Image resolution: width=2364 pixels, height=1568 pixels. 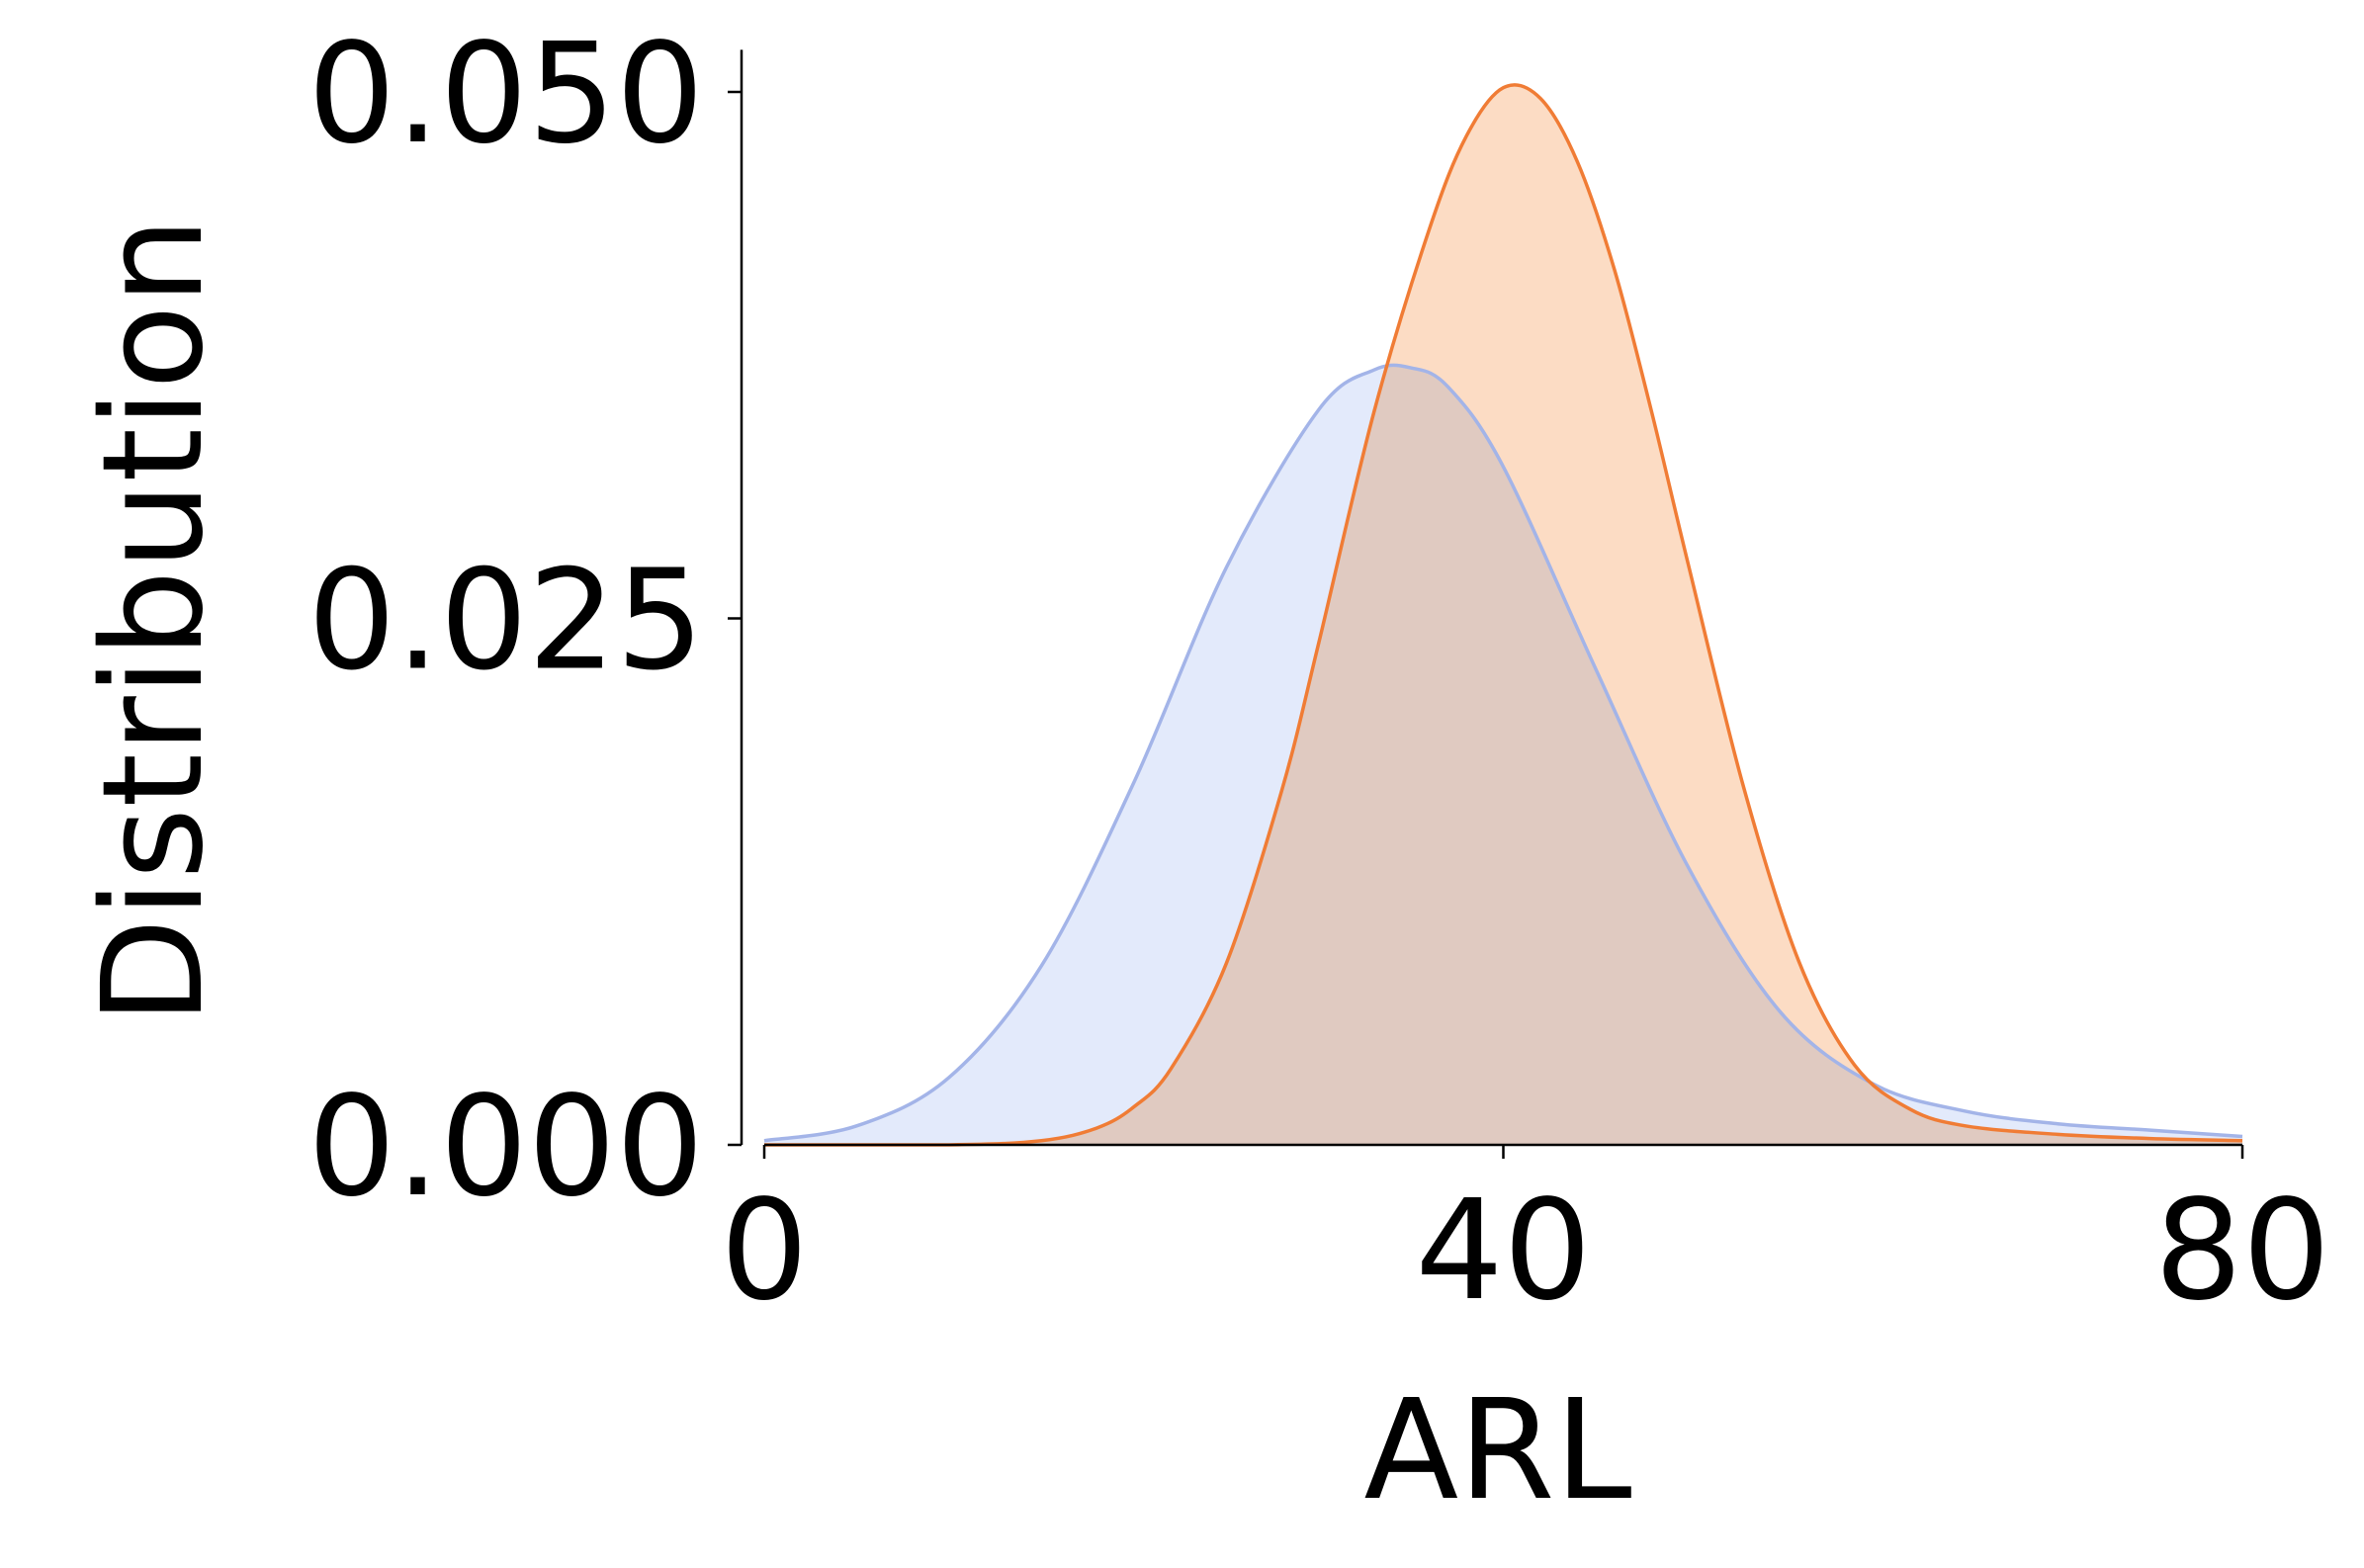 I want to click on y-axis-label: Distribution, so click(x=153, y=621).